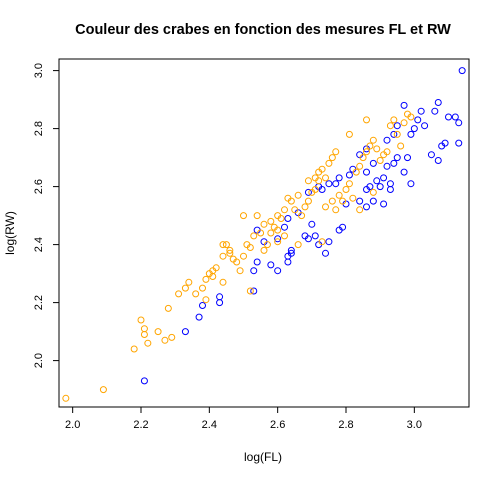 This screenshot has width=480, height=480. What do you see at coordinates (72, 425) in the screenshot?
I see `x-tick-label: 2.0` at bounding box center [72, 425].